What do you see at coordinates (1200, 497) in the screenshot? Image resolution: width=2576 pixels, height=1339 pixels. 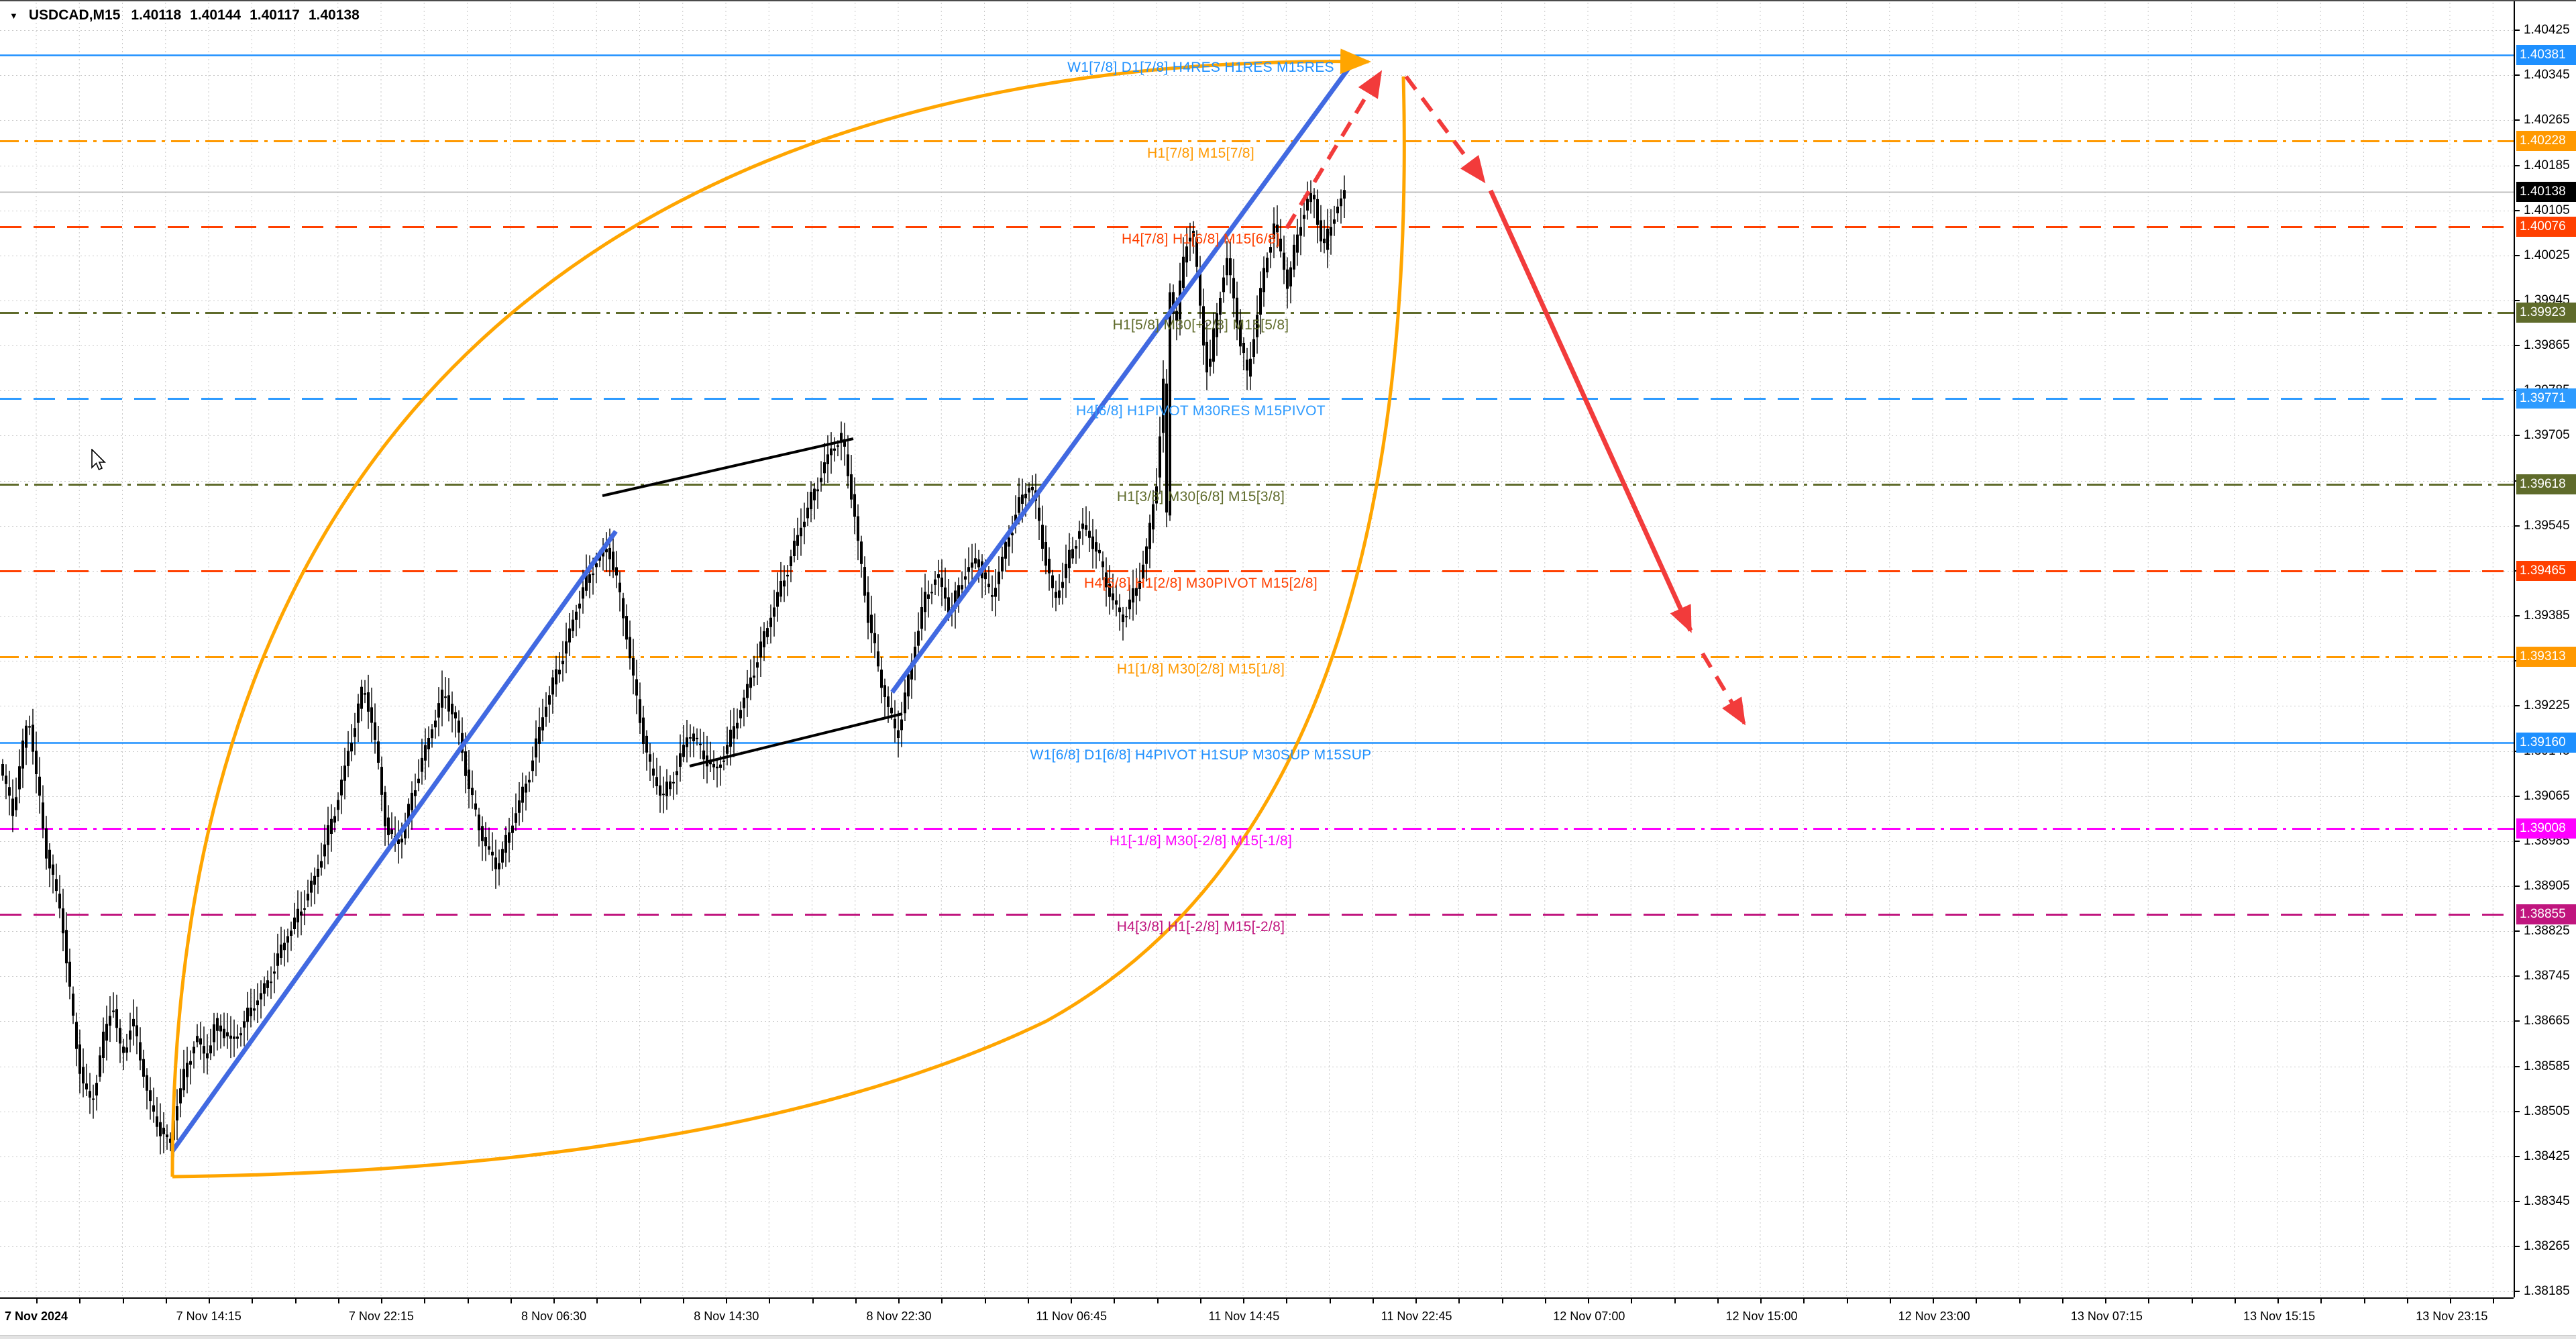 I see `level-label: H1[3/8] M30[6/8] M15[3/8]` at bounding box center [1200, 497].